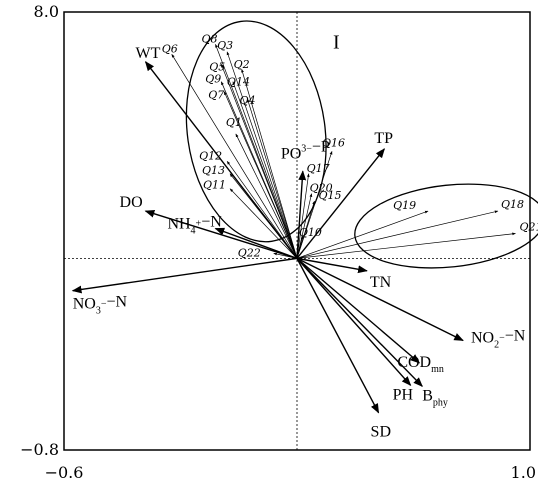 Image resolution: width=538 pixels, height=484 pixels. I want to click on sample-label-q13: Q13, so click(213, 170).